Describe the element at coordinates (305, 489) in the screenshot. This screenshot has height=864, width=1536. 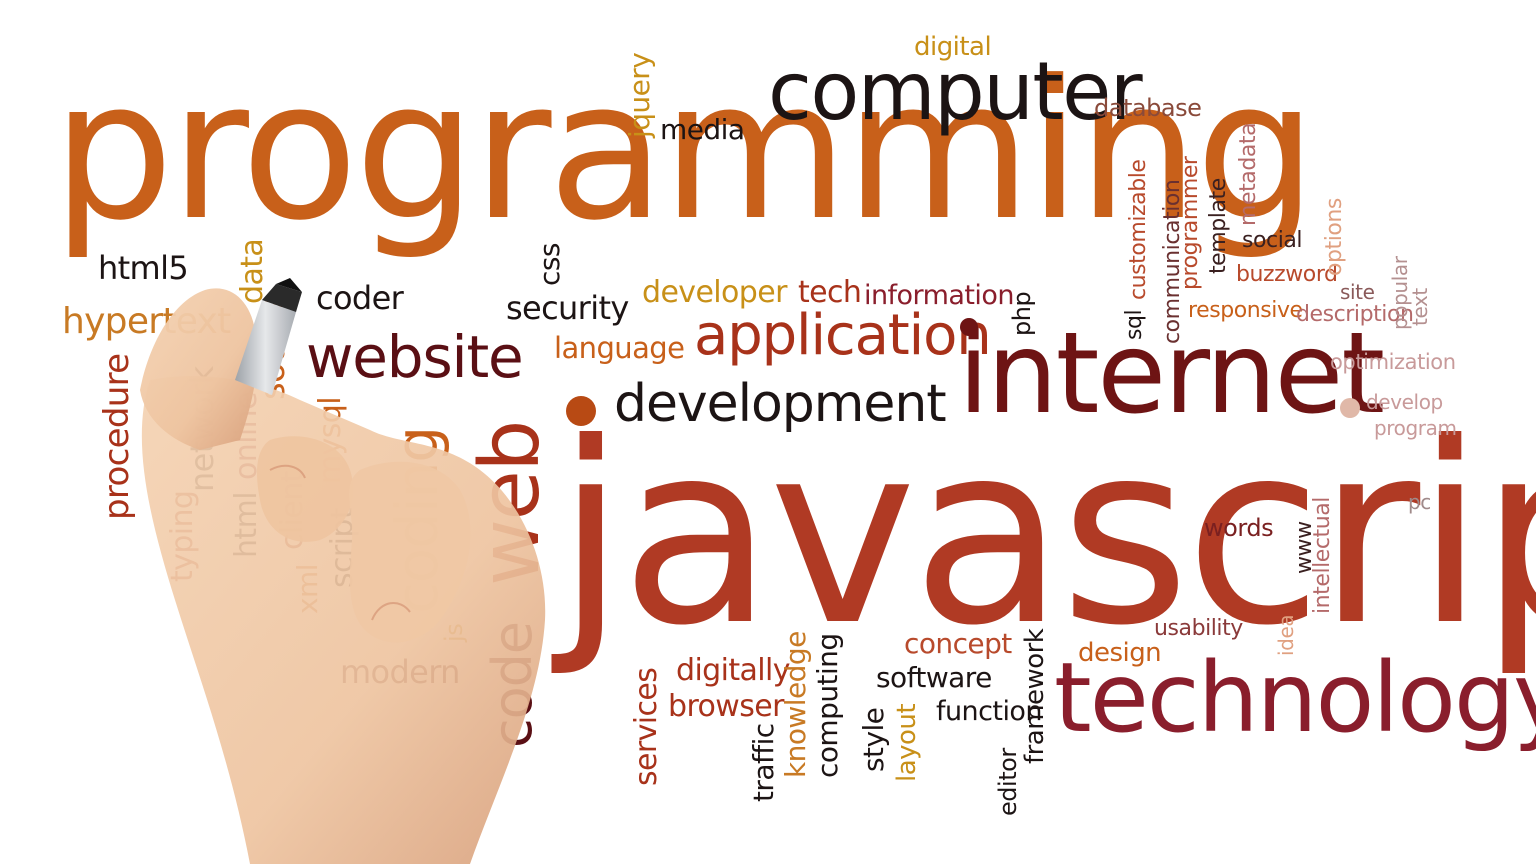
I see `hand-middle-finger` at that location.